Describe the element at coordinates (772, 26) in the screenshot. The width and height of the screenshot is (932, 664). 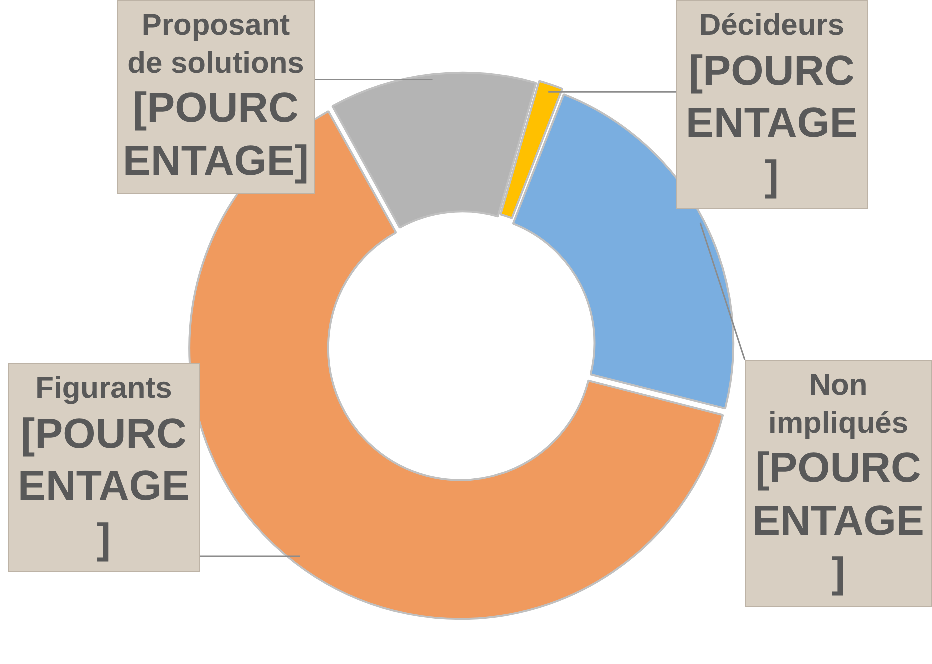
I see `slice-label: Décideurs` at that location.